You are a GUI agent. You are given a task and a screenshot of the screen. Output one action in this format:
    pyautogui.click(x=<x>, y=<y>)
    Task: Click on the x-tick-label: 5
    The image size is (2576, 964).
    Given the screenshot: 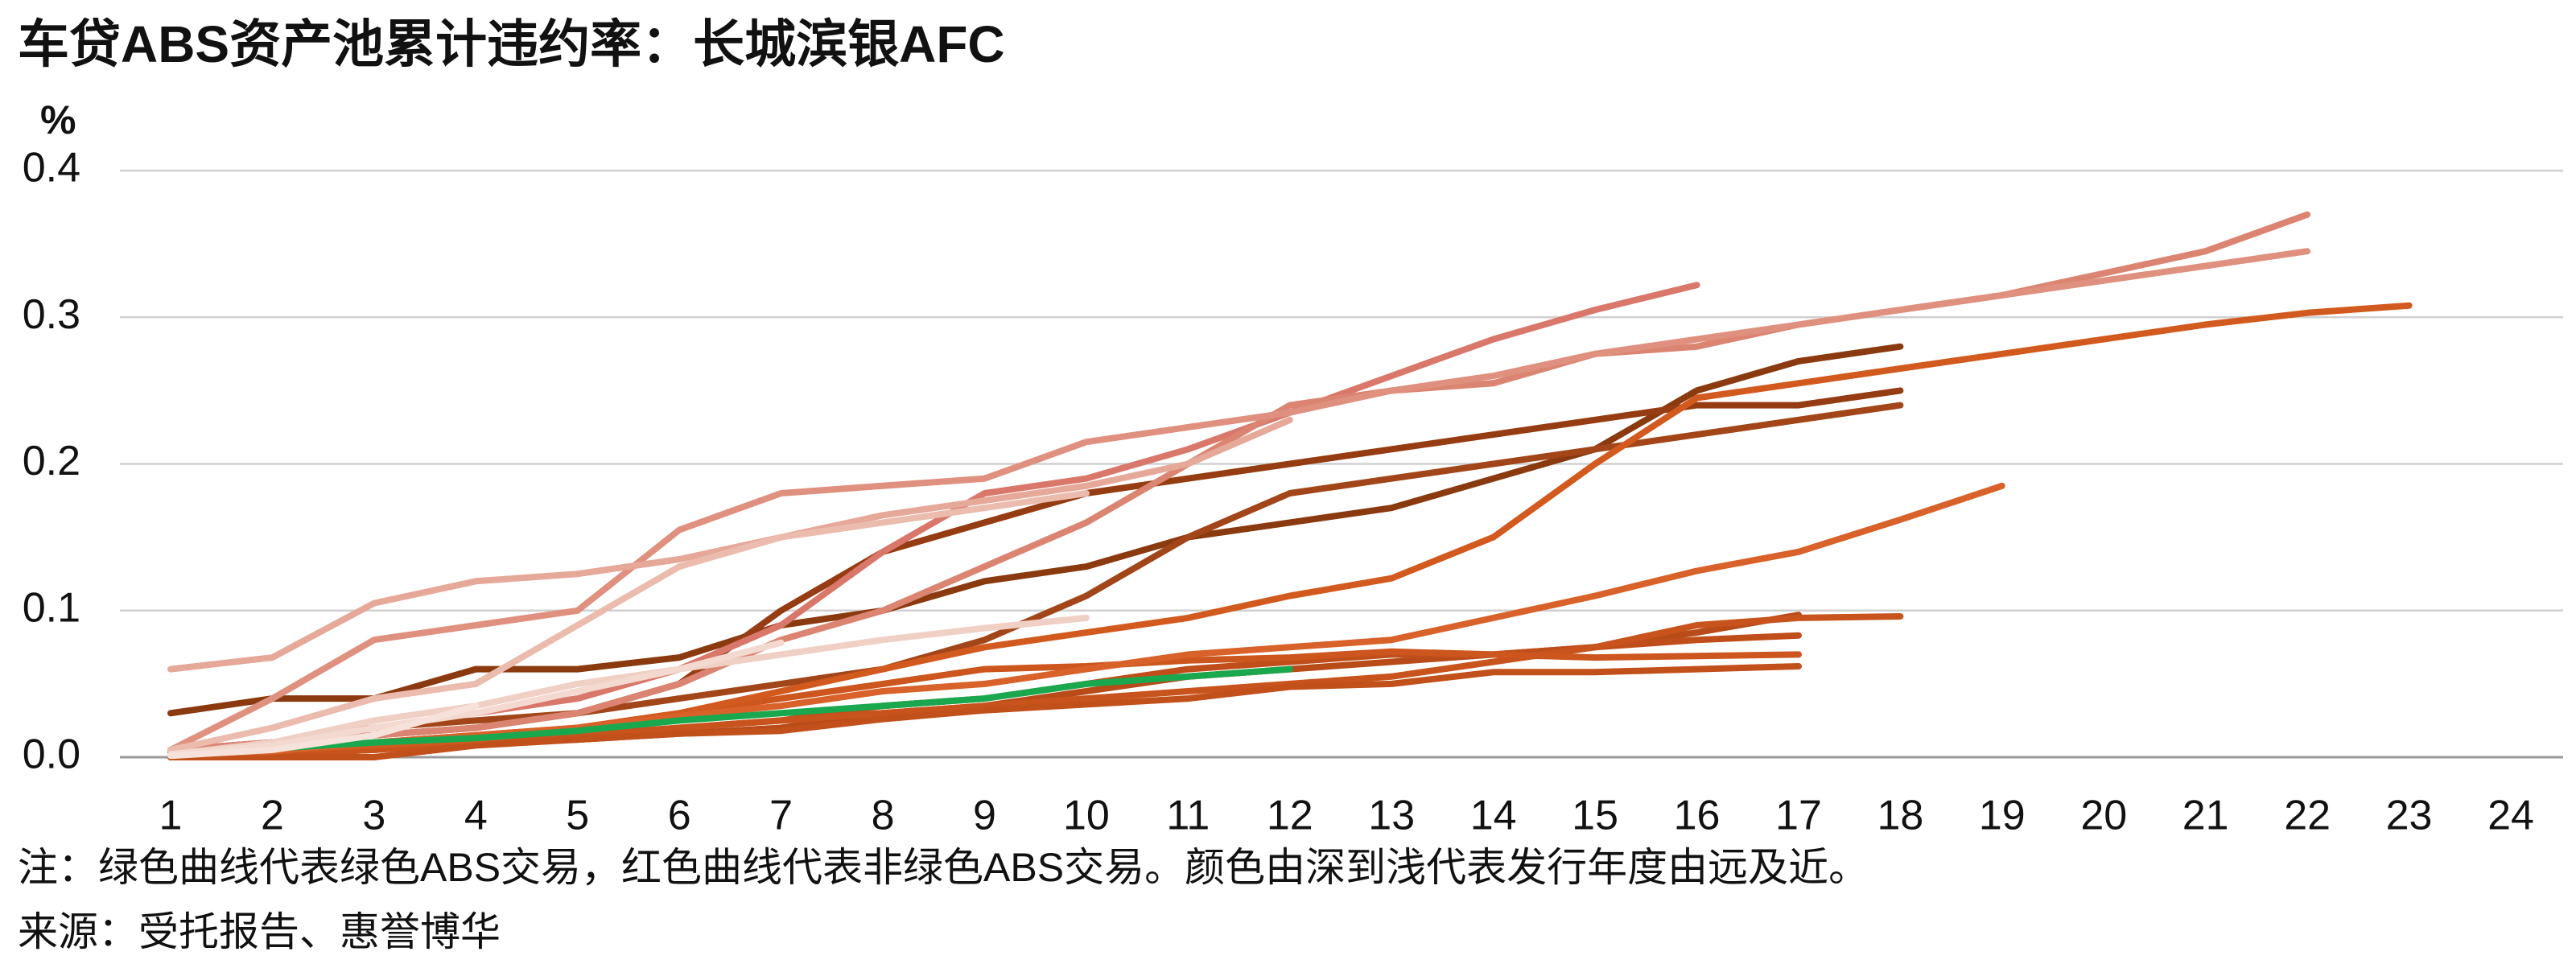 What is the action you would take?
    pyautogui.click(x=577, y=816)
    